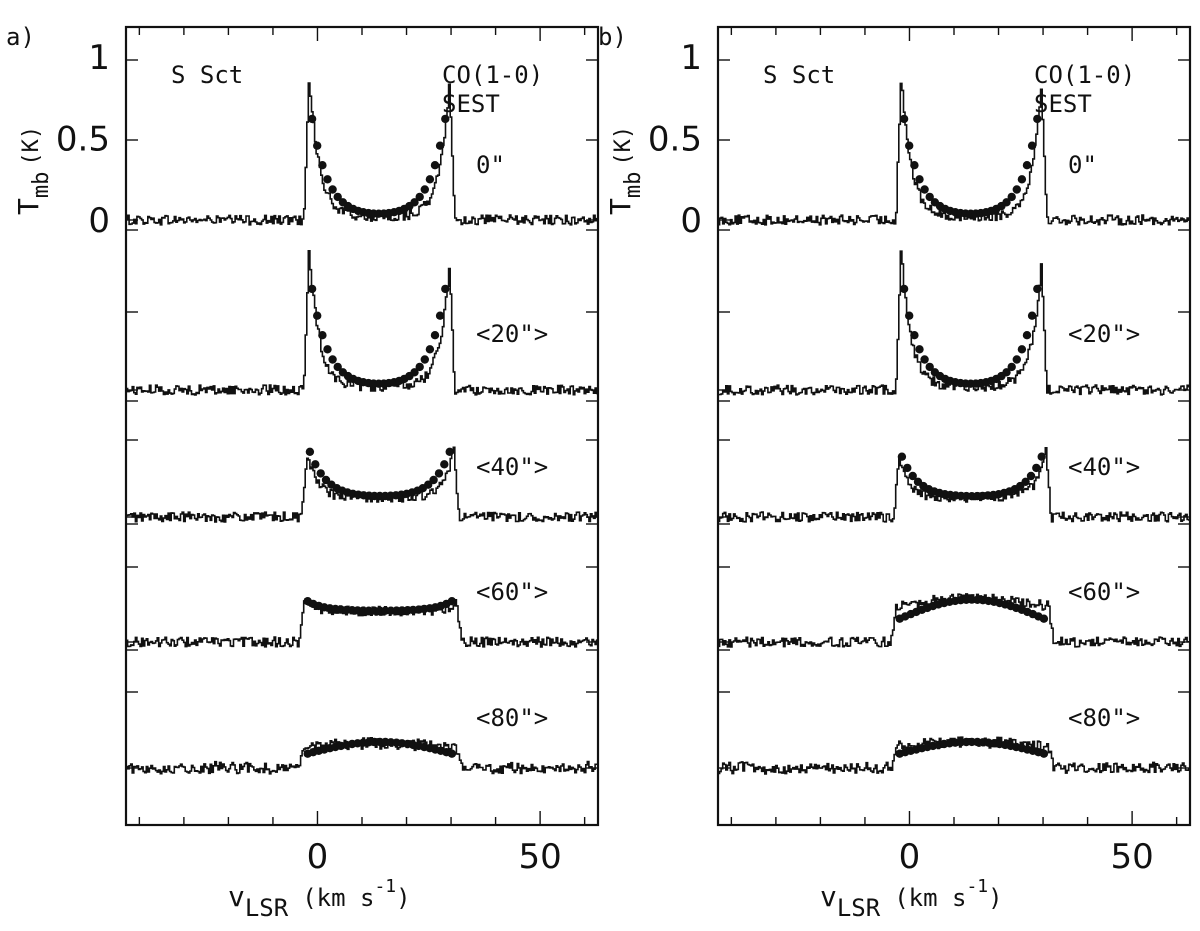  What do you see at coordinates (612, 37) in the screenshot?
I see `panel-label: b)` at bounding box center [612, 37].